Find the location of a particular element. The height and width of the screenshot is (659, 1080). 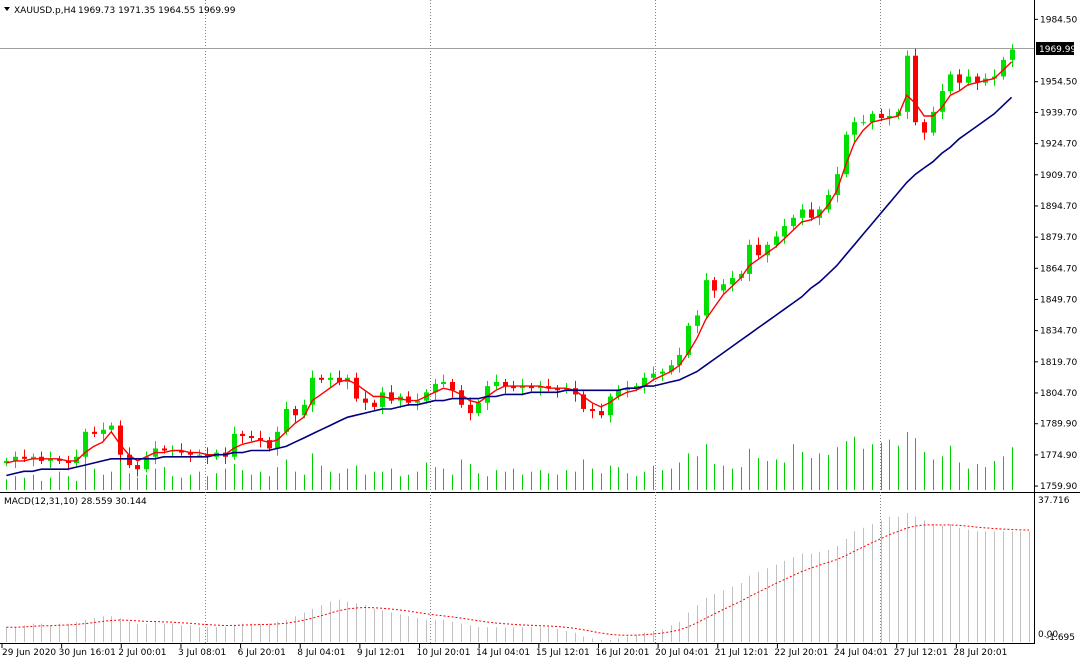

price-tick-label: 1954.50 is located at coordinates (1058, 83).